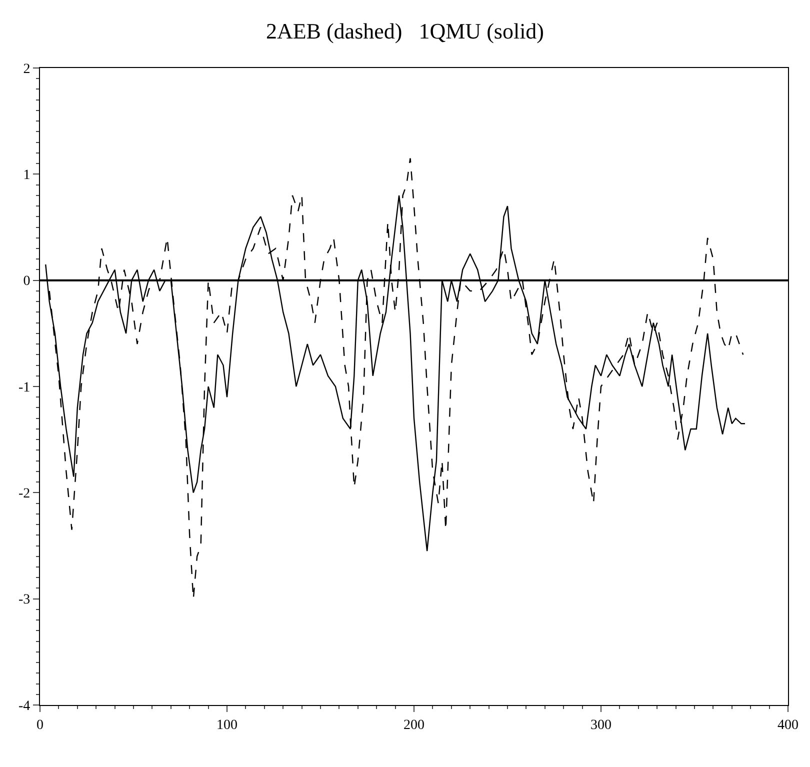  I want to click on chart-title: 2AEB (dashed) 1QMU (solid), so click(405, 31).